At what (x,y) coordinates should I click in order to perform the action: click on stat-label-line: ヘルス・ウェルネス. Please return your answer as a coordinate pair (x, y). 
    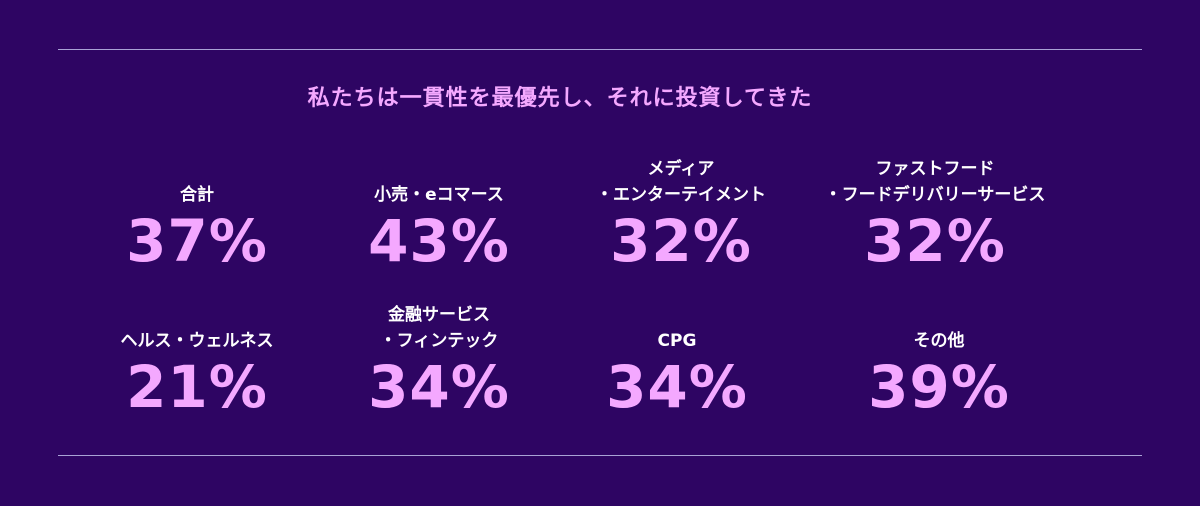
    Looking at the image, I should click on (197, 341).